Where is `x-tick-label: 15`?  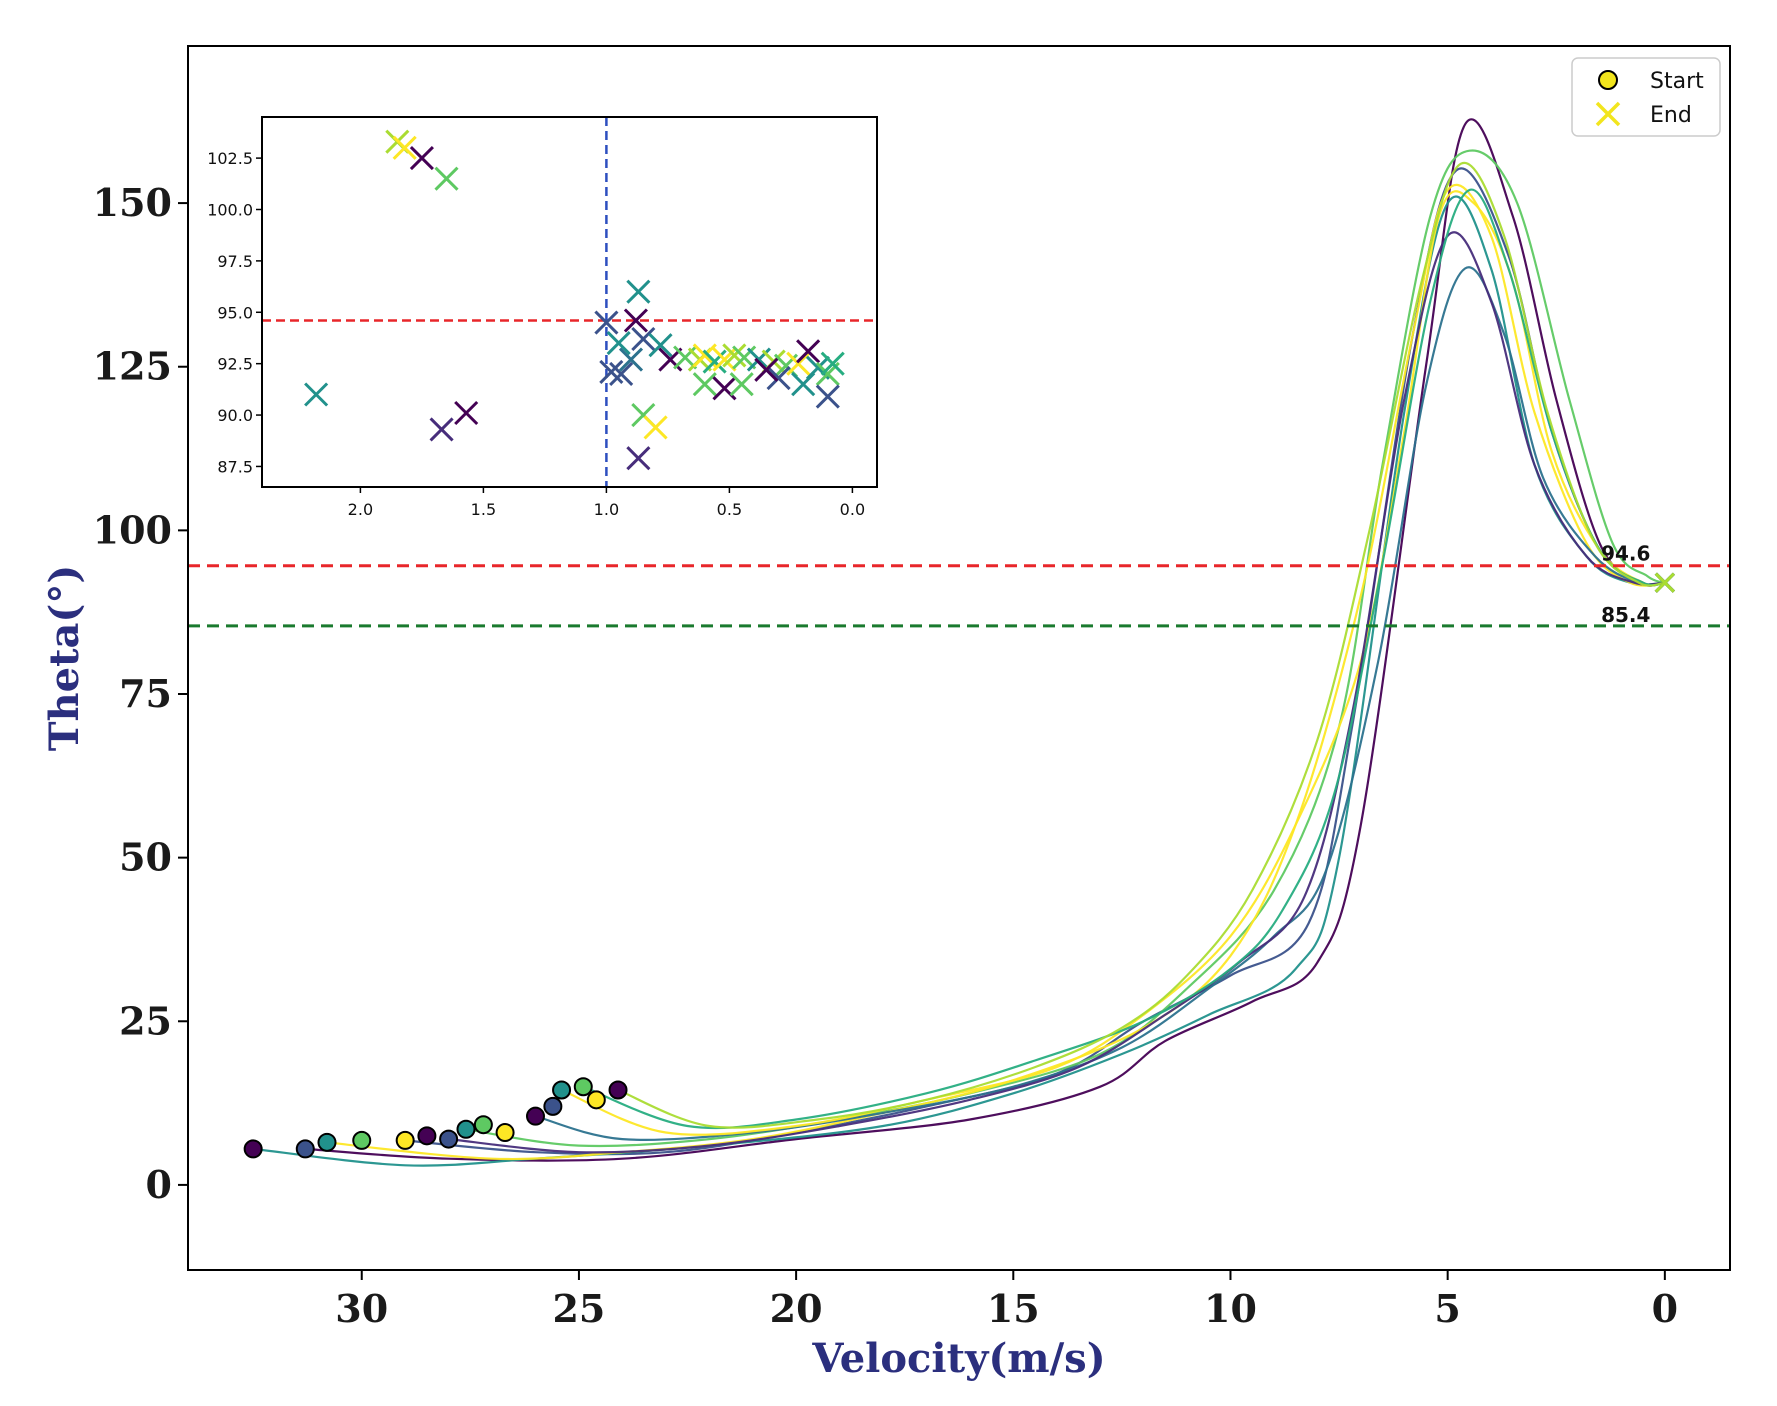 x-tick-label: 15 is located at coordinates (1013, 1308).